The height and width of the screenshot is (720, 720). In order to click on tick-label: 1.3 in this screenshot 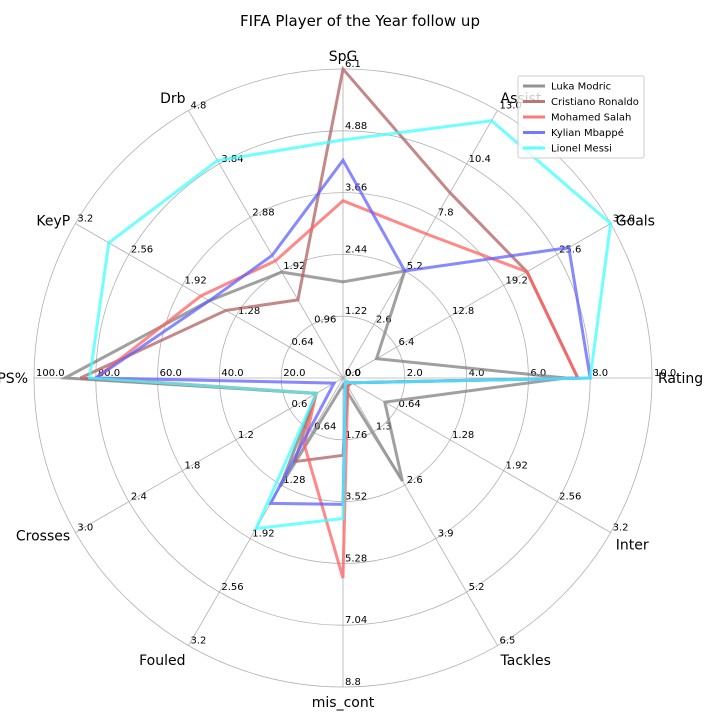, I will do `click(384, 427)`.